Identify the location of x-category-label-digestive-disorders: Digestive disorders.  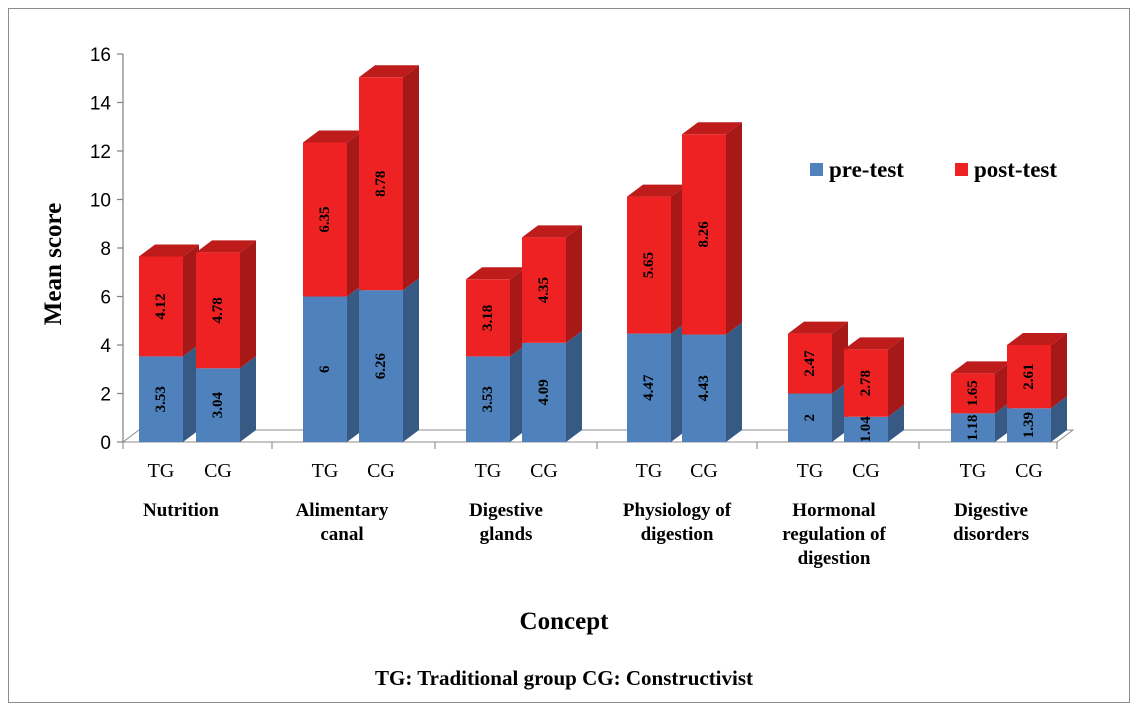
(991, 522).